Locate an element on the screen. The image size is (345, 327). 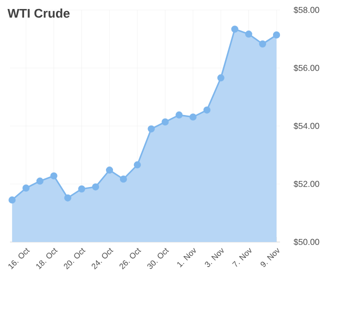
x-tick-label: 3. Nov is located at coordinates (214, 257).